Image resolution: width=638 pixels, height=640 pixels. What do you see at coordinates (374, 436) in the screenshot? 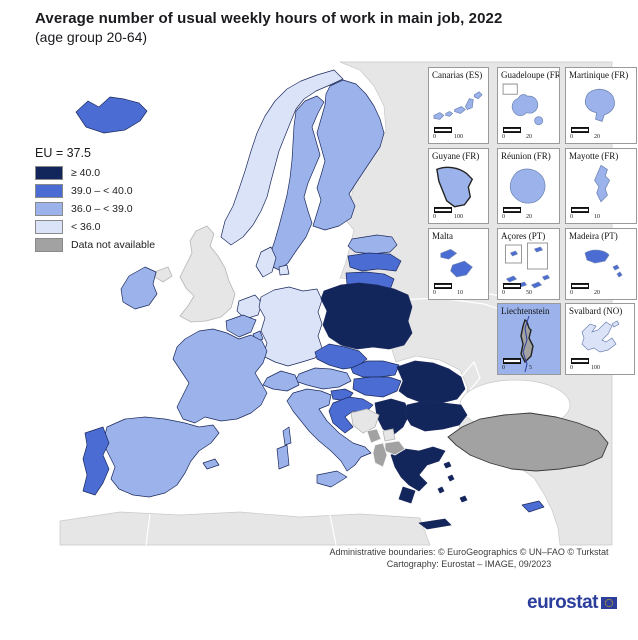
I see `country-montenegro` at bounding box center [374, 436].